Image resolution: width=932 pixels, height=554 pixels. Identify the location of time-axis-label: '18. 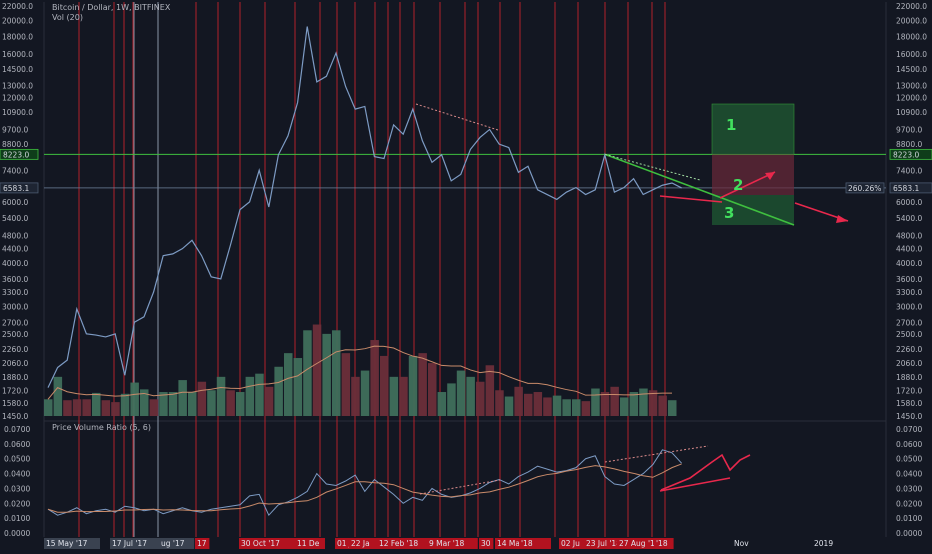
(662, 543).